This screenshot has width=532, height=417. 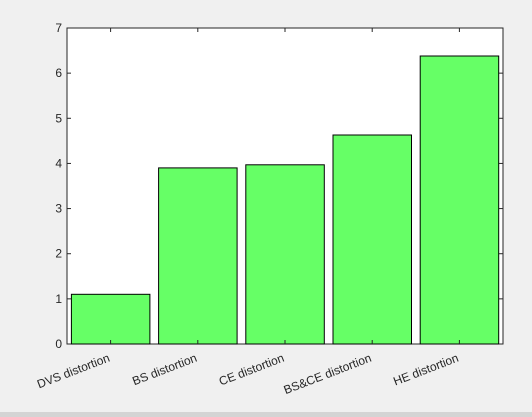 I want to click on y-tick-label: 7, so click(x=58, y=28).